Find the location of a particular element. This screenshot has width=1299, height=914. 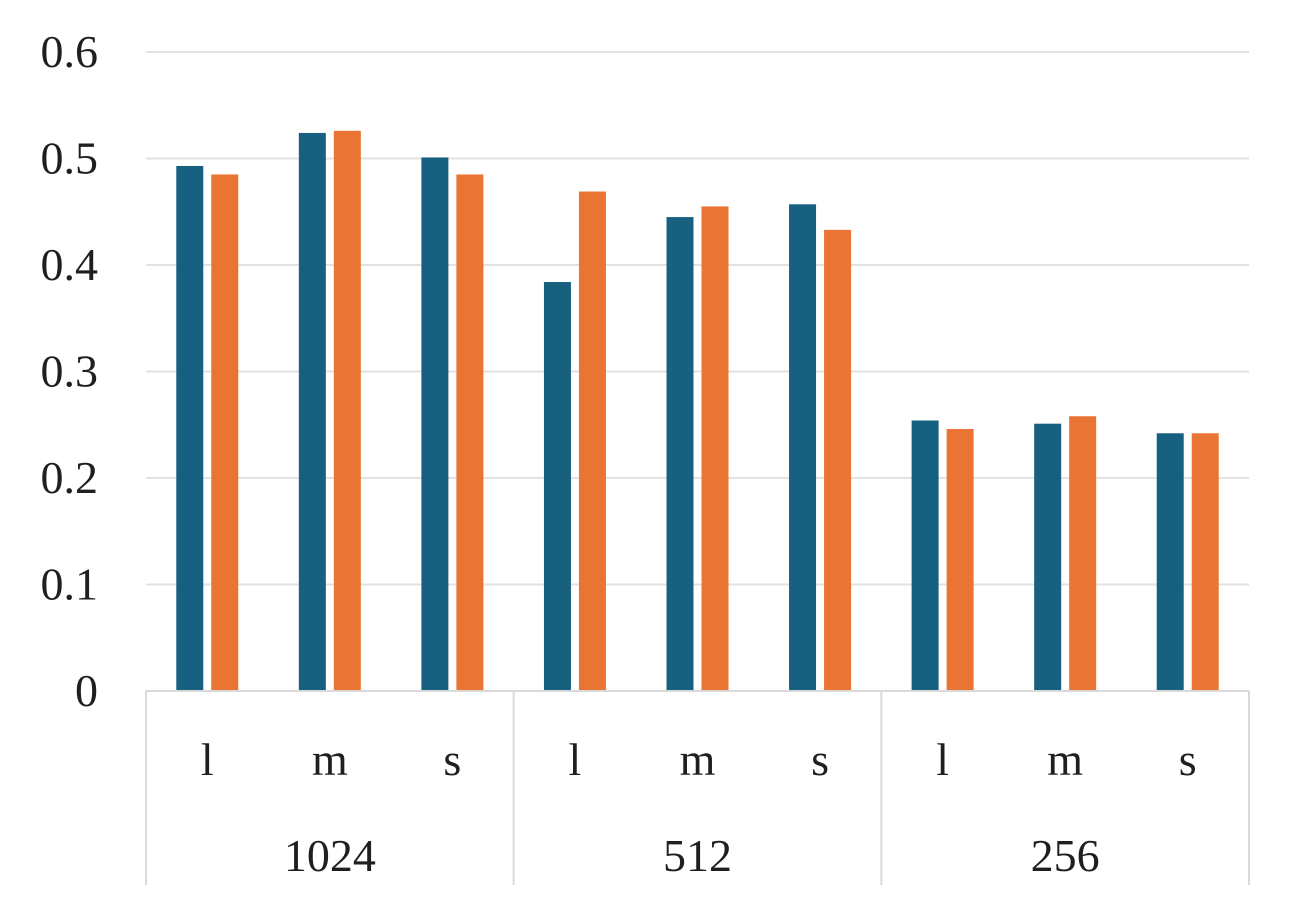

y-tick-label: 0.1 is located at coordinates (70, 584).